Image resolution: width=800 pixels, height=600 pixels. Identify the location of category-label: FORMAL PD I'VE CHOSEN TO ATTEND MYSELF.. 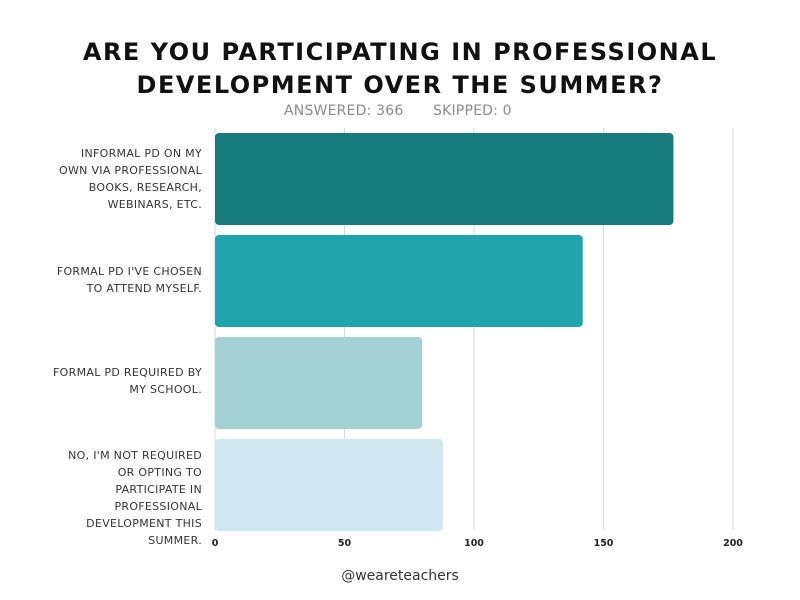
(129, 280).